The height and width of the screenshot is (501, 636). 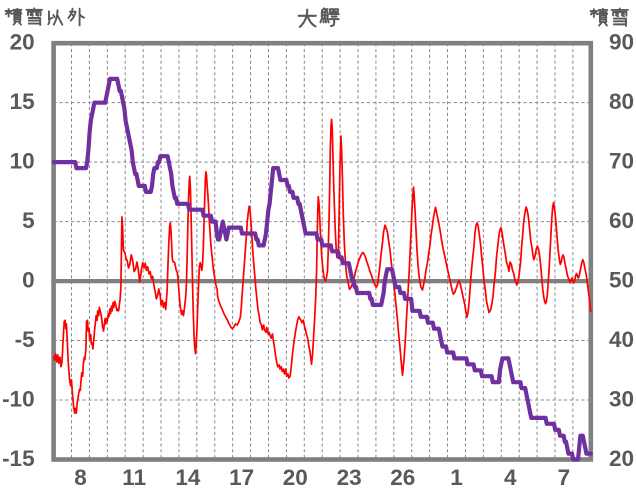 What do you see at coordinates (564, 477) in the screenshot?
I see `svg-text: 7` at bounding box center [564, 477].